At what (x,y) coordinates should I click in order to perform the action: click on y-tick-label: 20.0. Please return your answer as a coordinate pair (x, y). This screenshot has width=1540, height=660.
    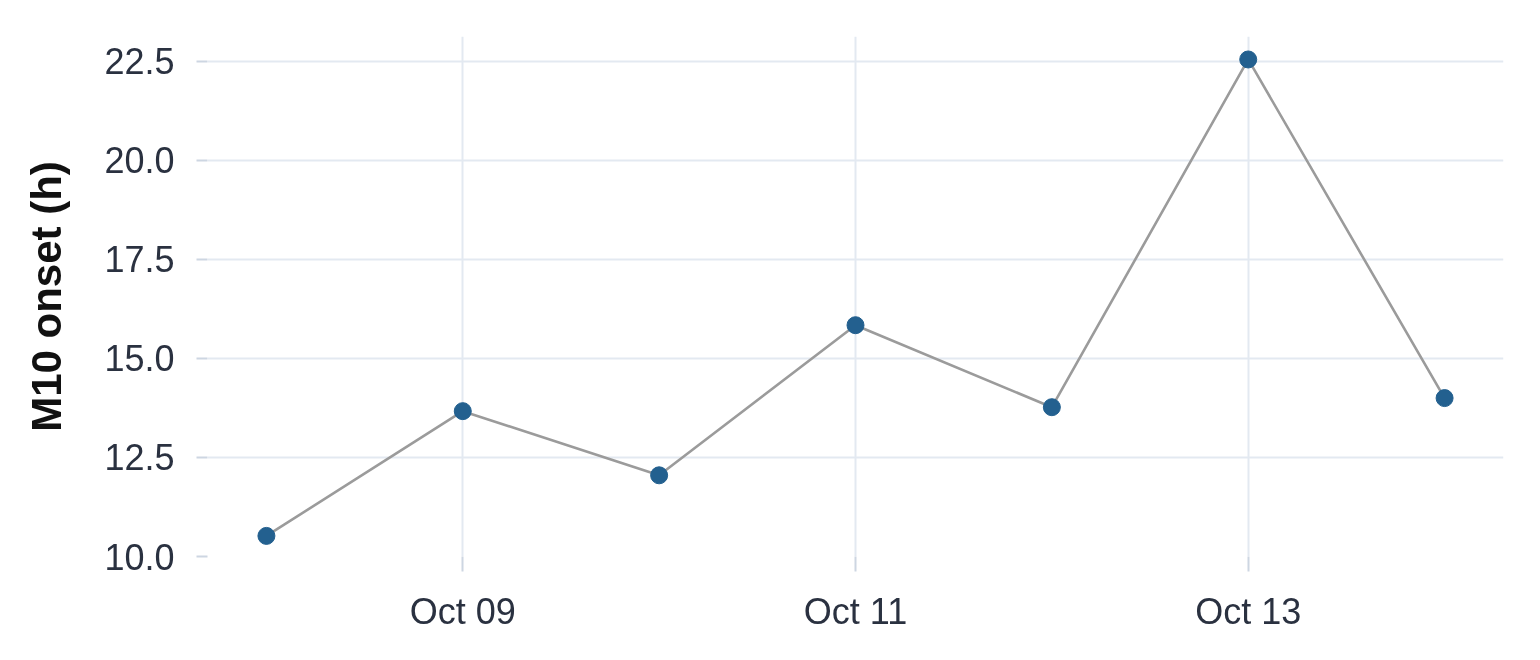
    Looking at the image, I should click on (139, 161).